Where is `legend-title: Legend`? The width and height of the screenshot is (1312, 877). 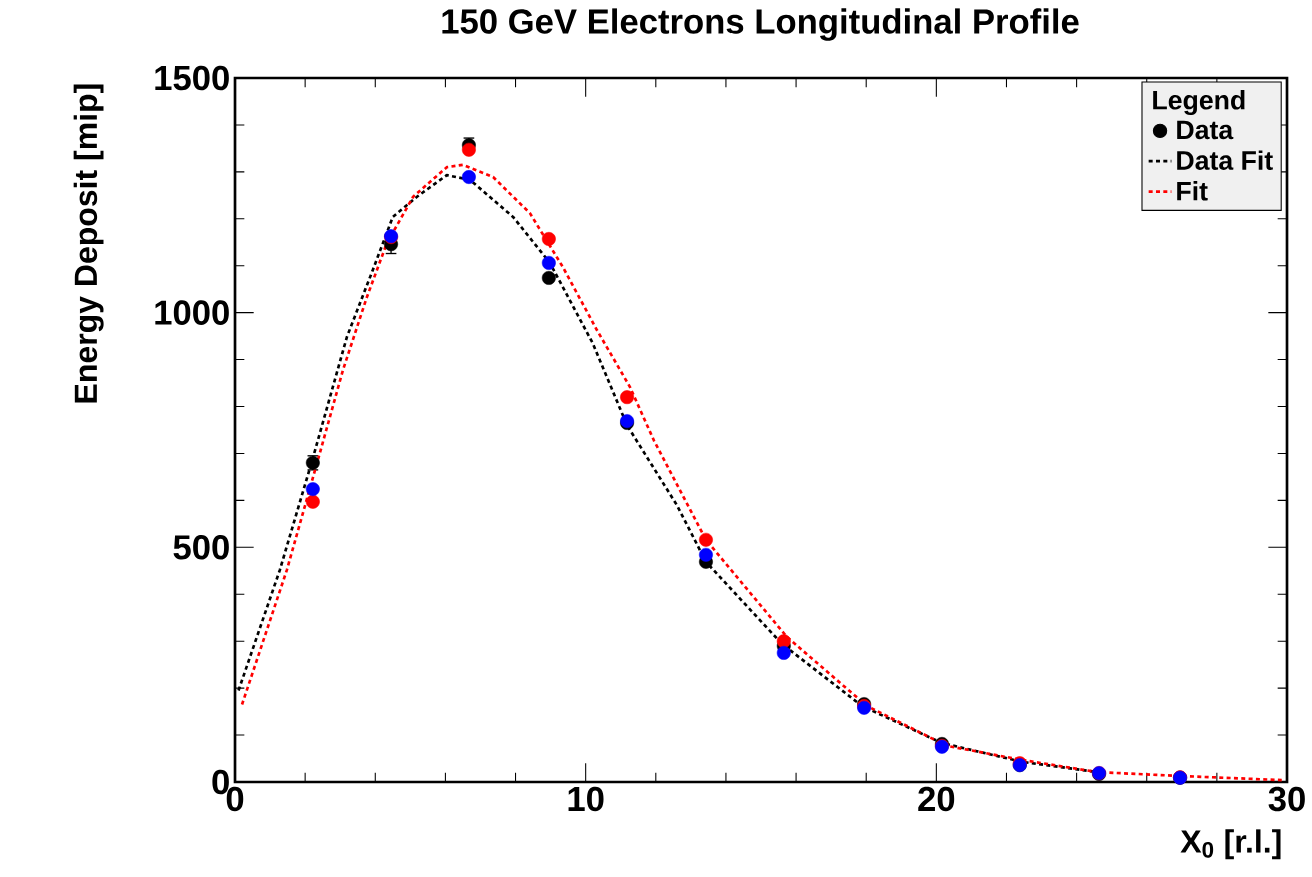
legend-title: Legend is located at coordinates (1199, 103).